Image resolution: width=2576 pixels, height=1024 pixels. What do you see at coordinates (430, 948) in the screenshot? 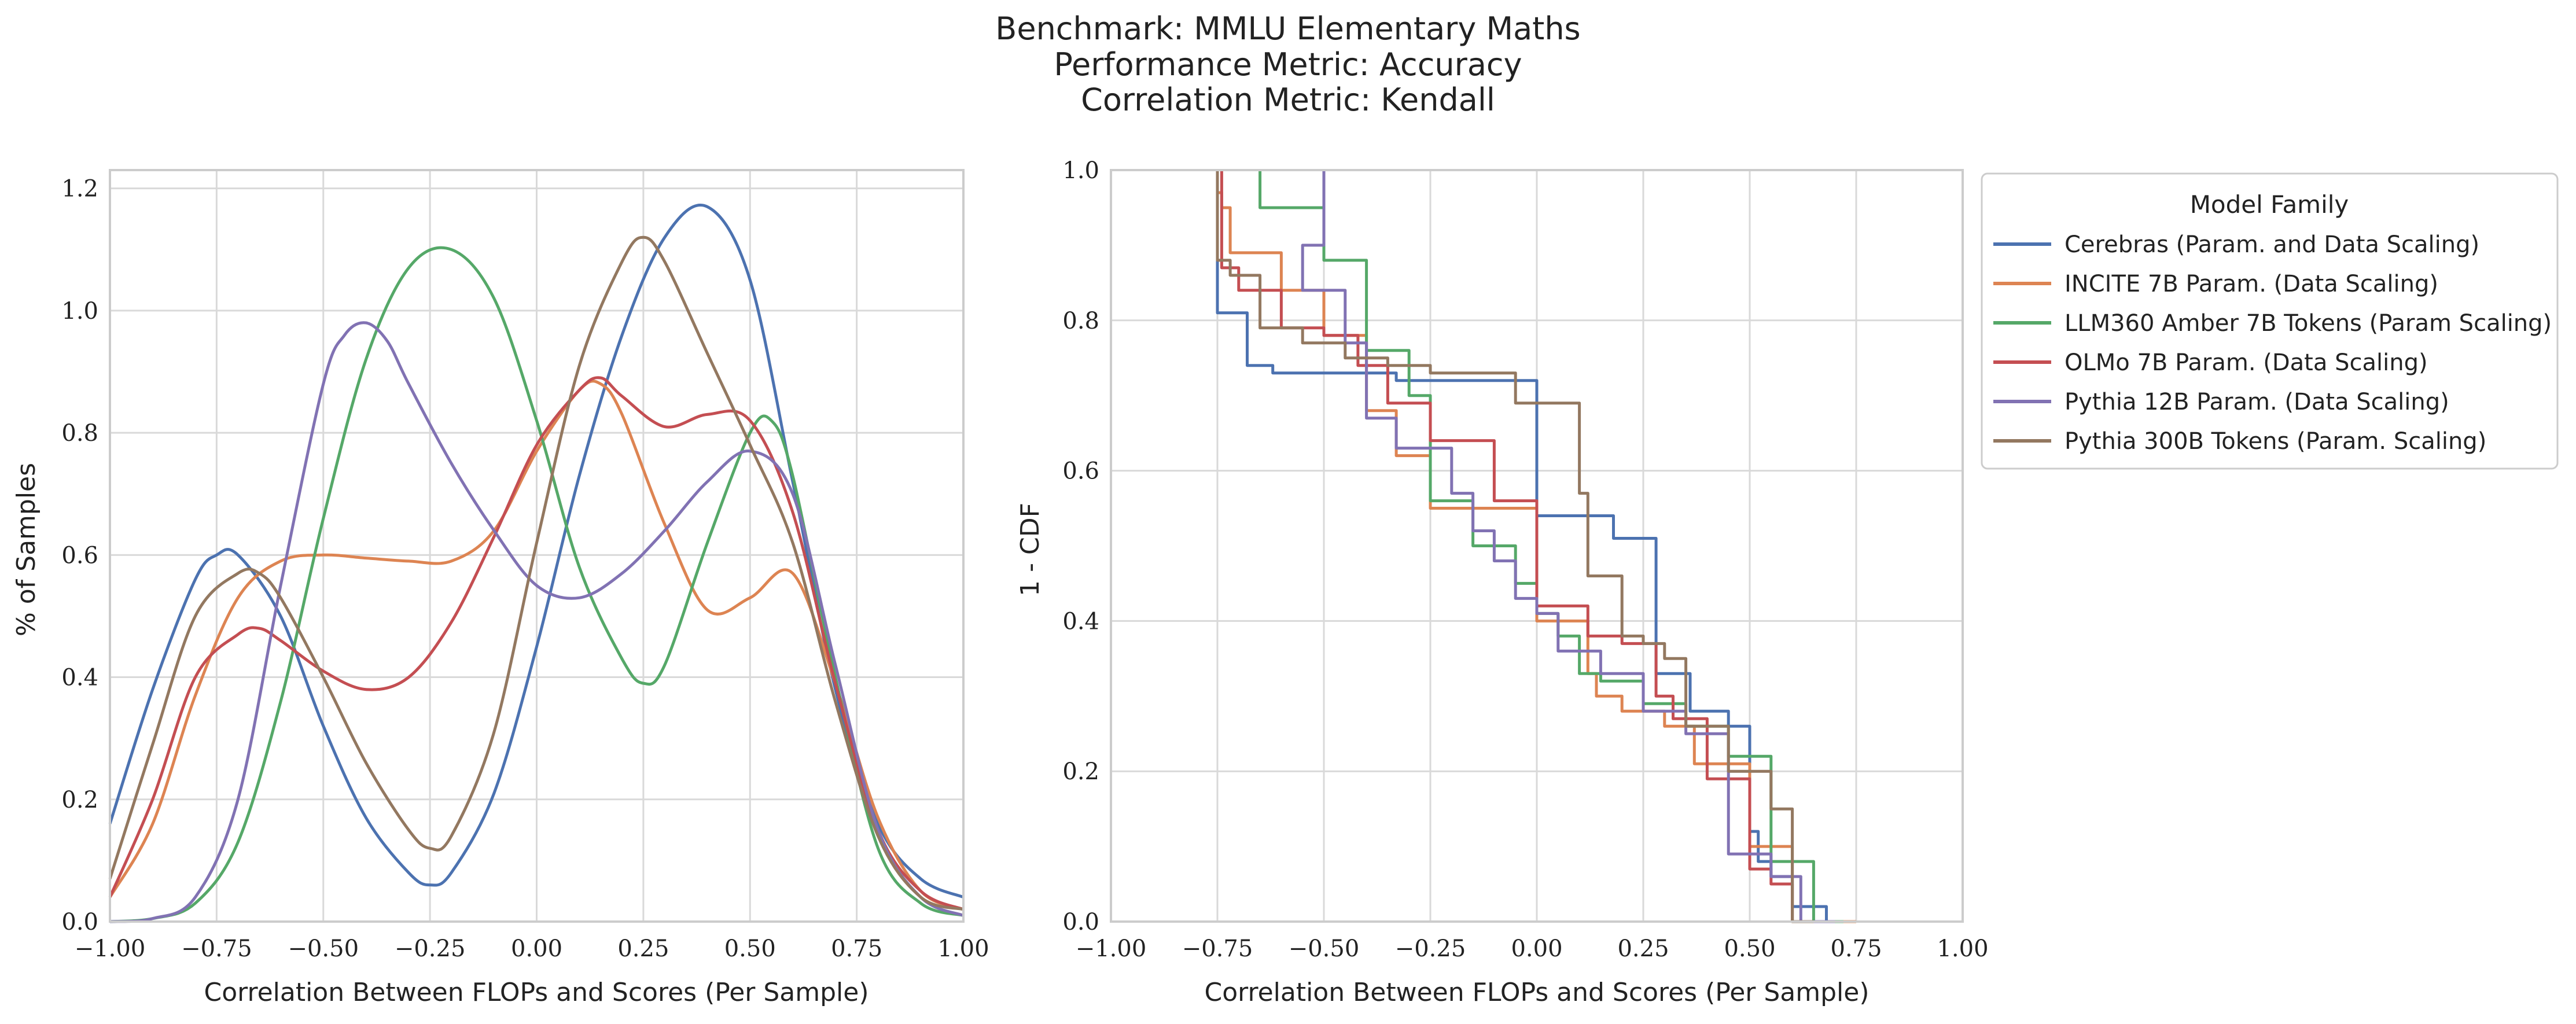
I see `kde-x-tick-label: −0.25` at bounding box center [430, 948].